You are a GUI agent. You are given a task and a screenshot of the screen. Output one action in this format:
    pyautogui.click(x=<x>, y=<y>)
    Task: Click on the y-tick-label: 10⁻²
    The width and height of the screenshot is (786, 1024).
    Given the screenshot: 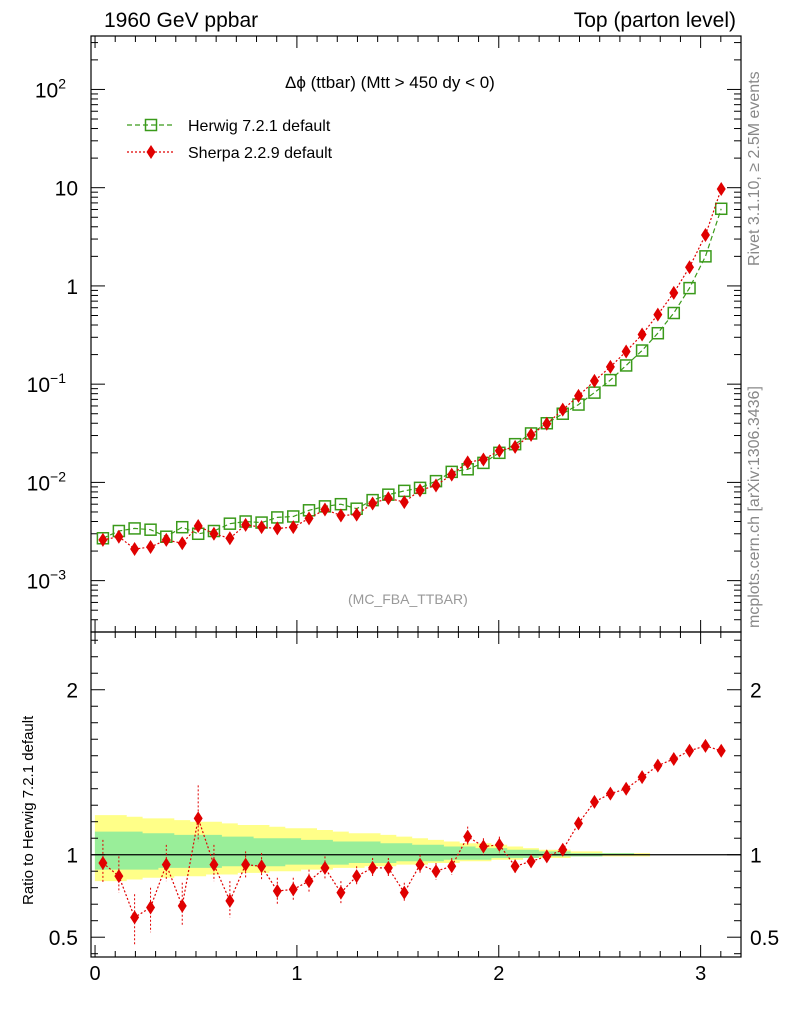 What is the action you would take?
    pyautogui.click(x=47, y=481)
    